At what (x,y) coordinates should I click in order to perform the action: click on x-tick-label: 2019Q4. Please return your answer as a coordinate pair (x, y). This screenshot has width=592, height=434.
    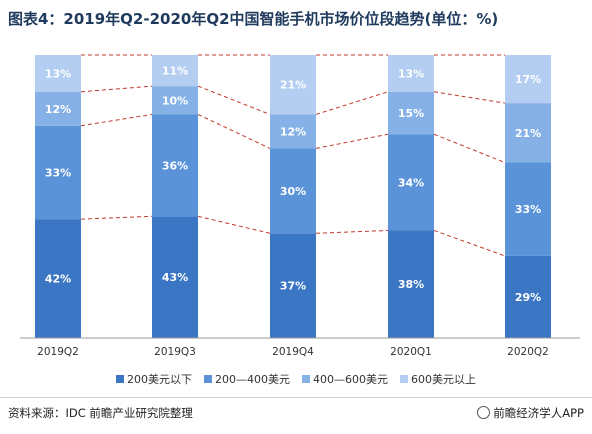
    Looking at the image, I should click on (293, 352).